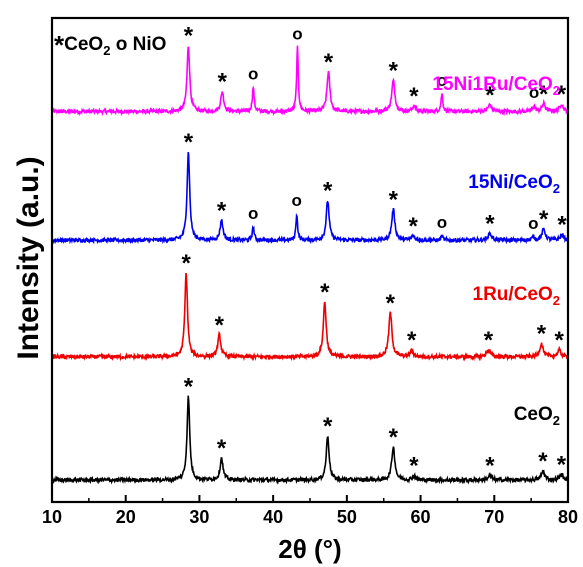 This screenshot has height=567, width=583. Describe the element at coordinates (514, 184) in the screenshot. I see `series-label-15ni-ceo2: 15Ni/CeO2` at that location.